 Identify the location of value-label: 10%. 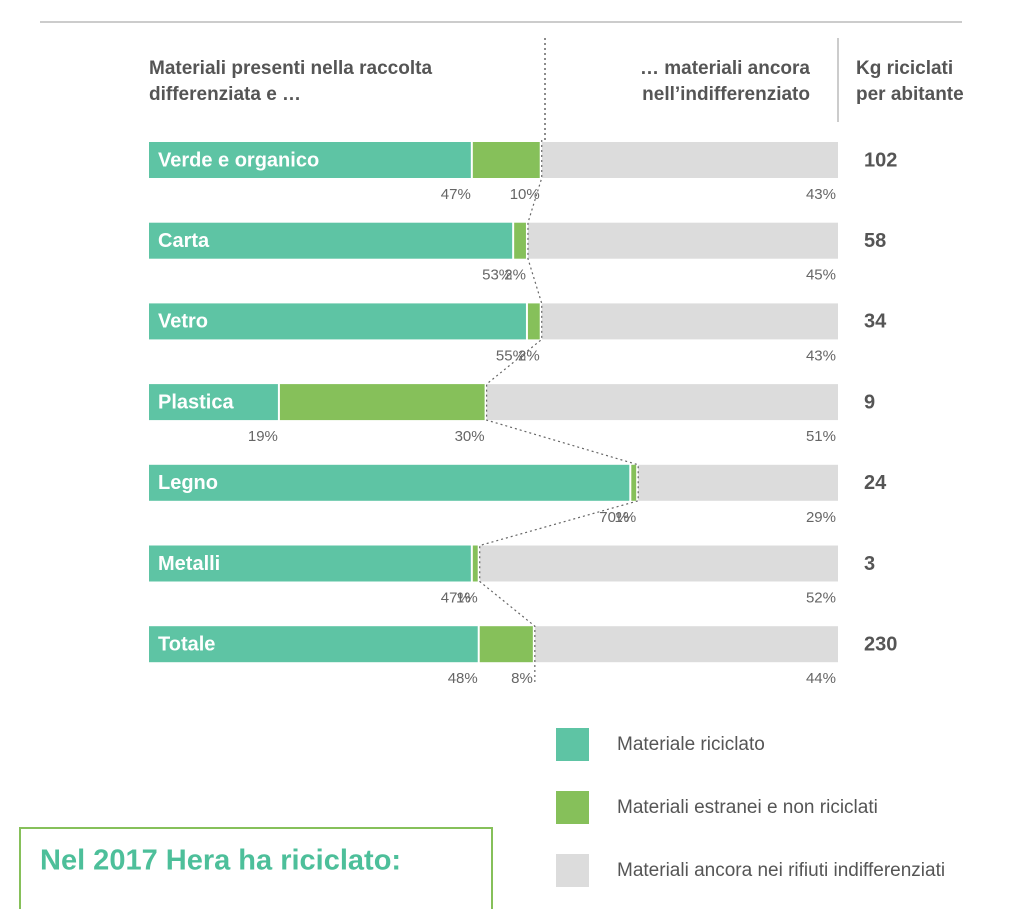
(525, 194).